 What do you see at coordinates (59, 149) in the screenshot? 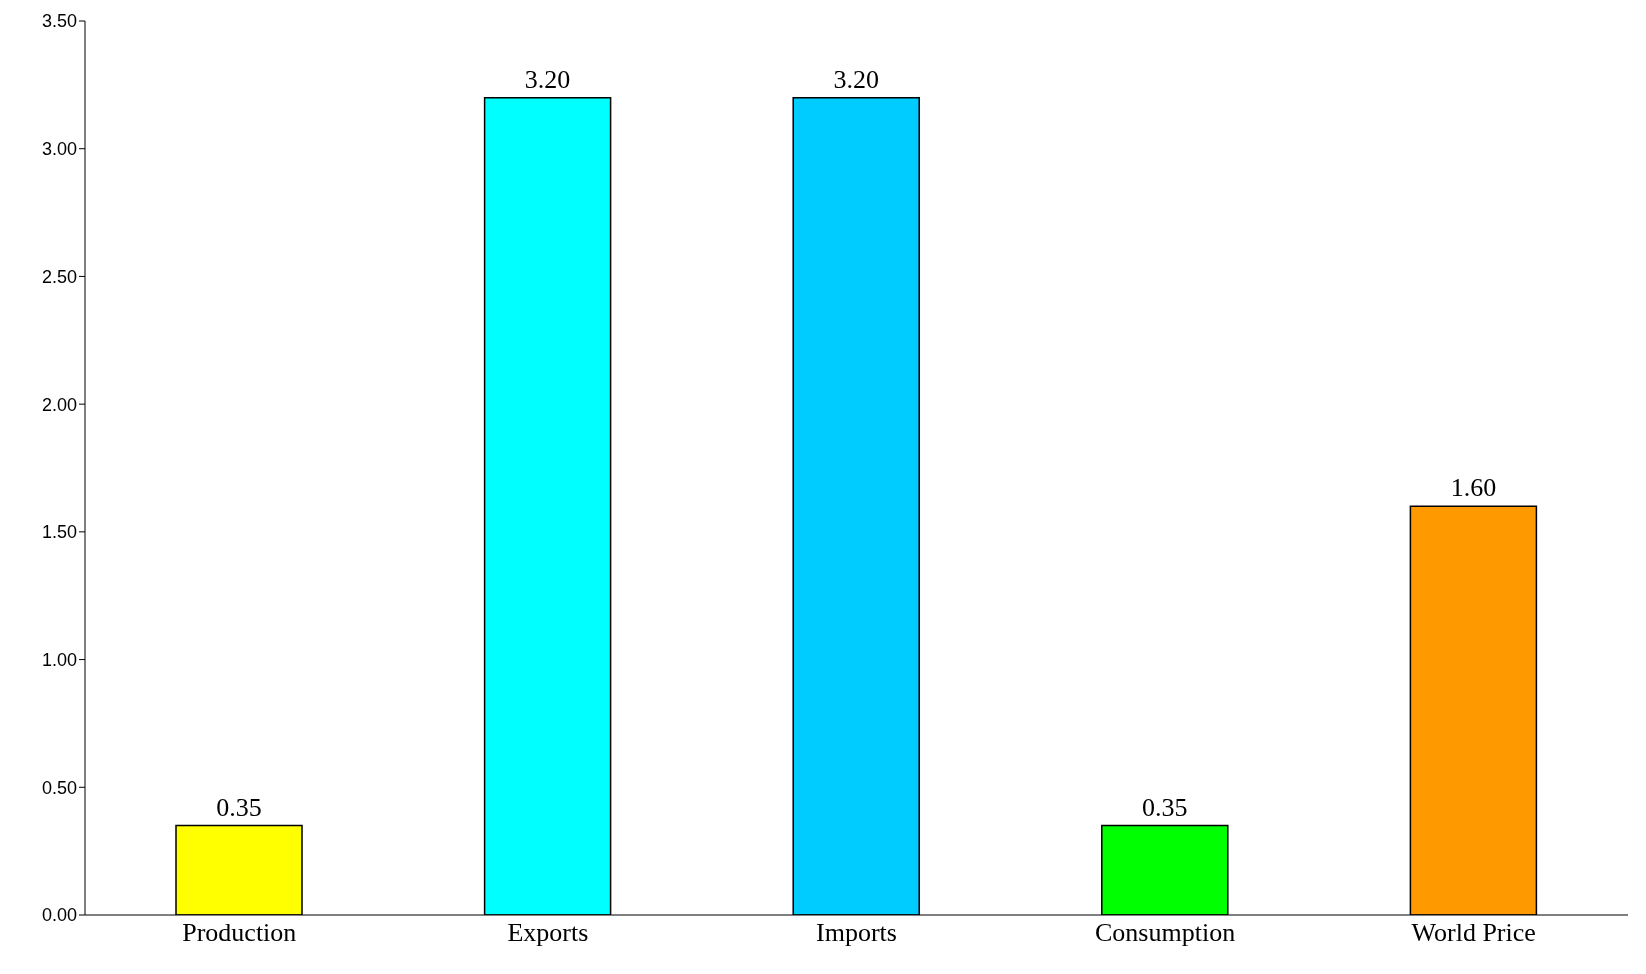
I see `y-tick-label: 3.00` at bounding box center [59, 149].